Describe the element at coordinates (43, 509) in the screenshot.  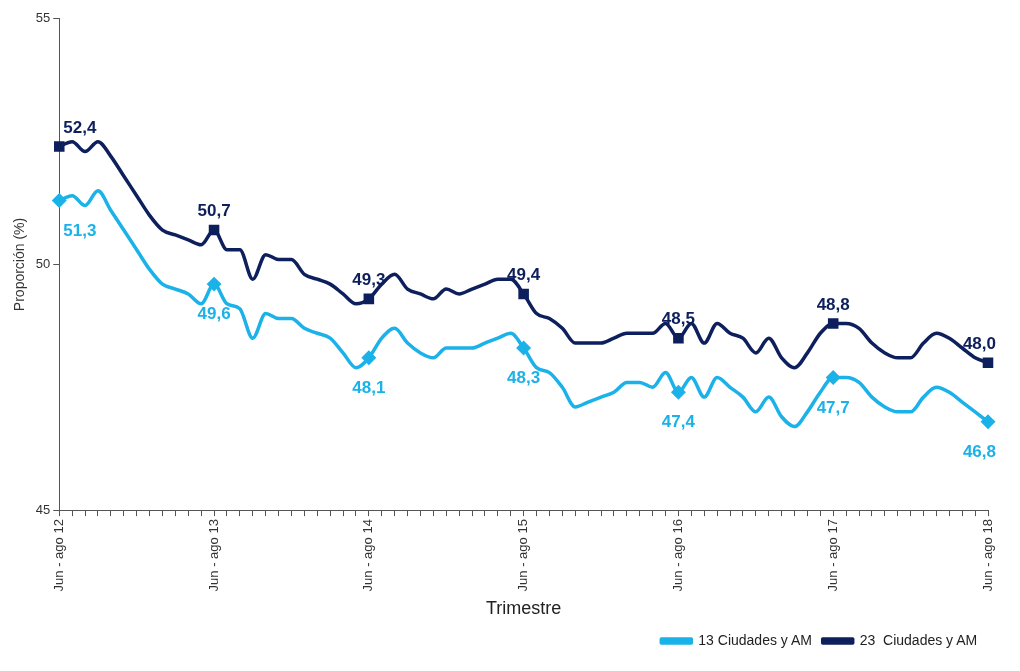
I see `y-tick-label: 45` at that location.